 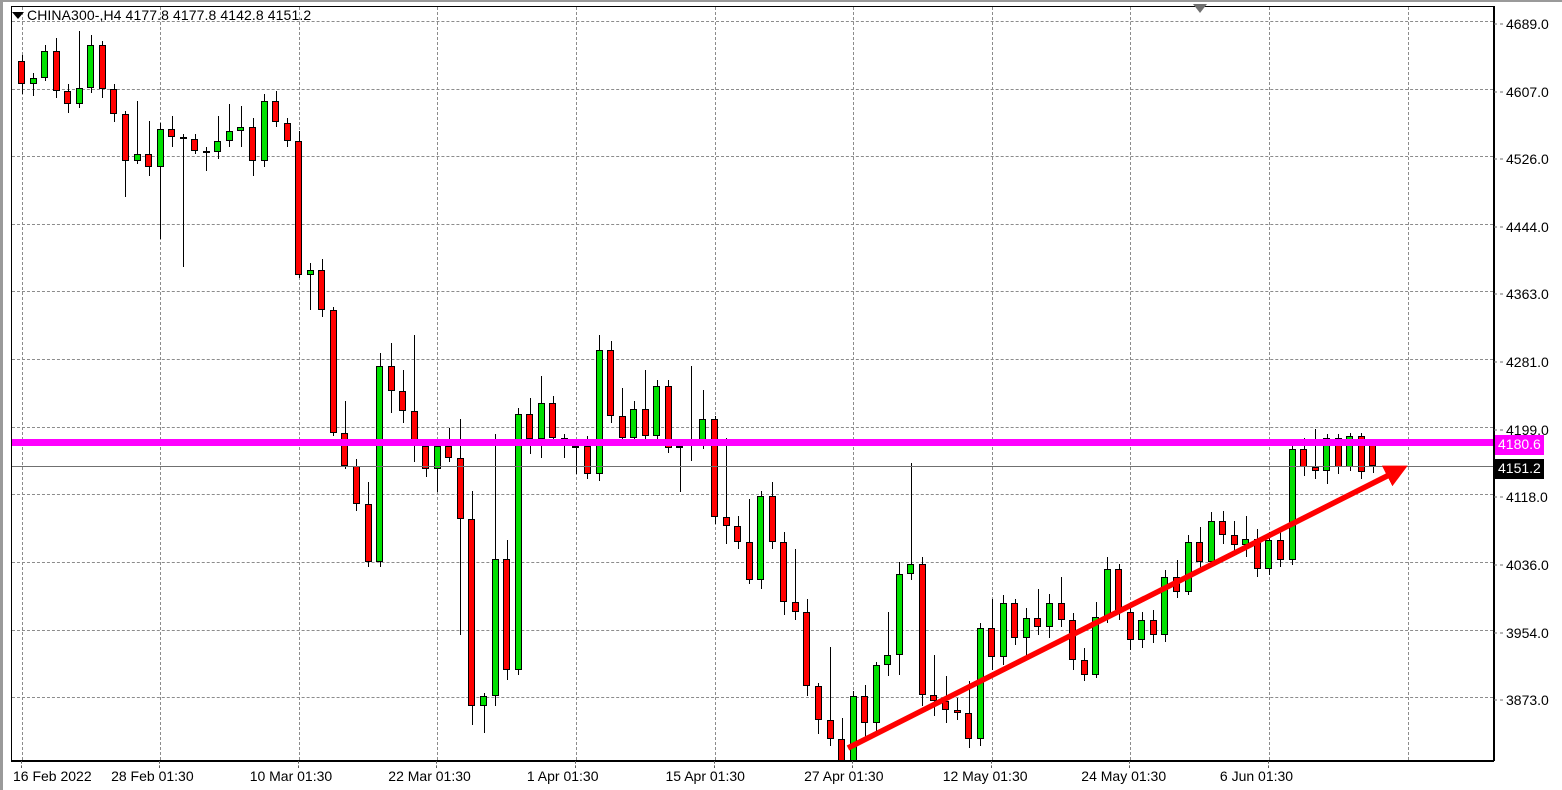 I want to click on time-tick-label: 1 Apr 01:30, so click(x=562, y=776).